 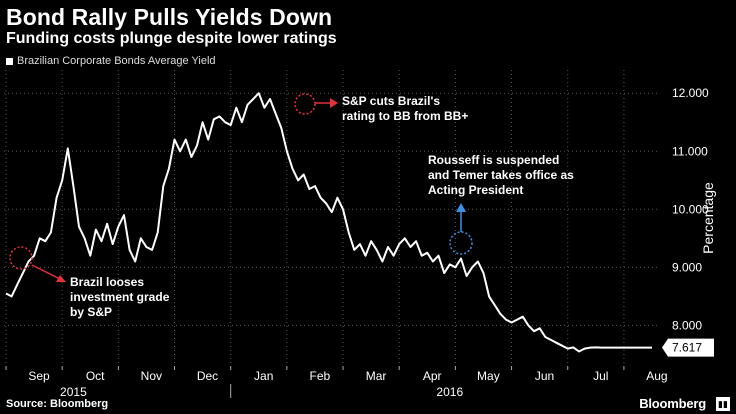 What do you see at coordinates (690, 93) in the screenshot?
I see `y-tick-label: 12.000` at bounding box center [690, 93].